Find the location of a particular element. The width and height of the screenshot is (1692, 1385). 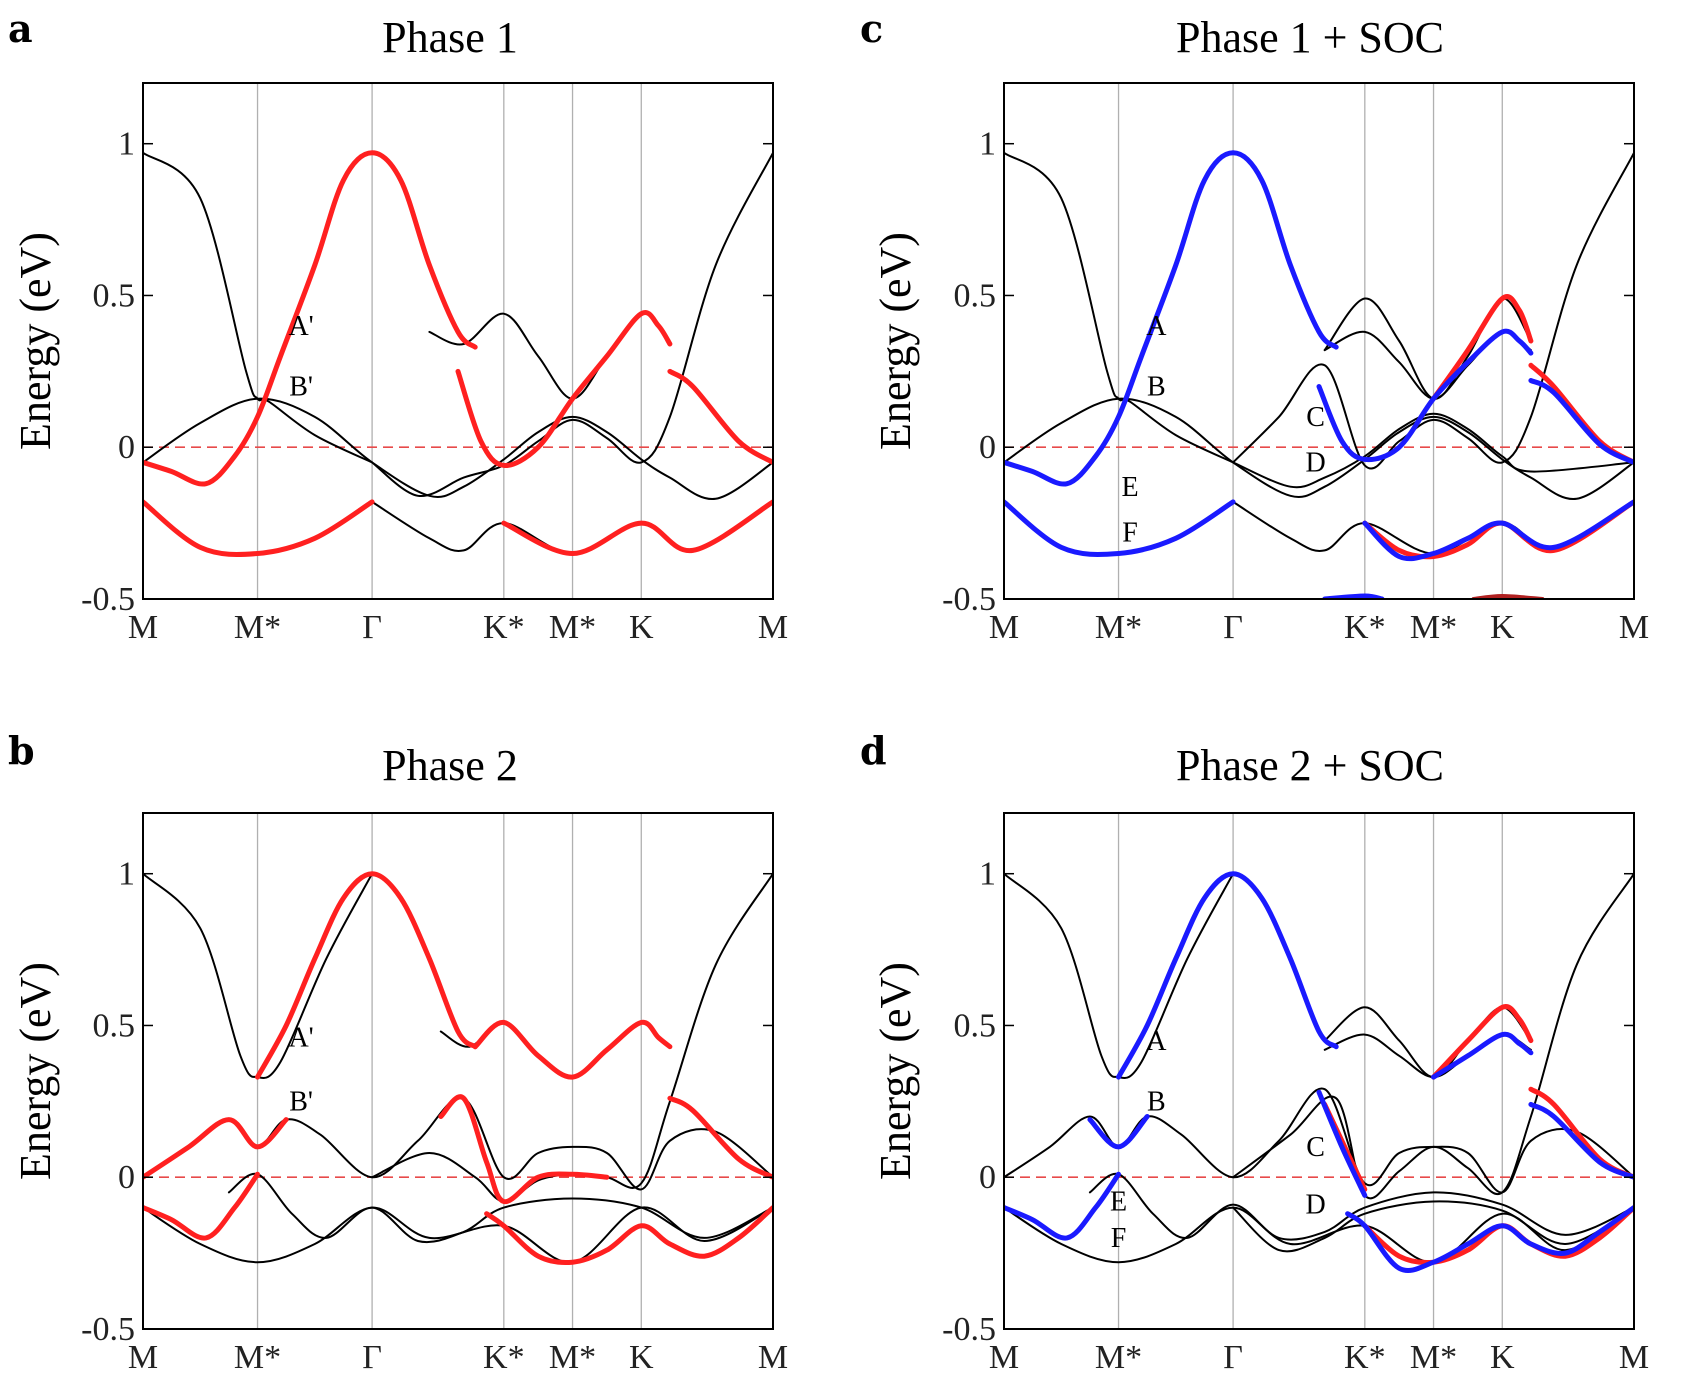

panel-title: Phase 1 is located at coordinates (450, 37).